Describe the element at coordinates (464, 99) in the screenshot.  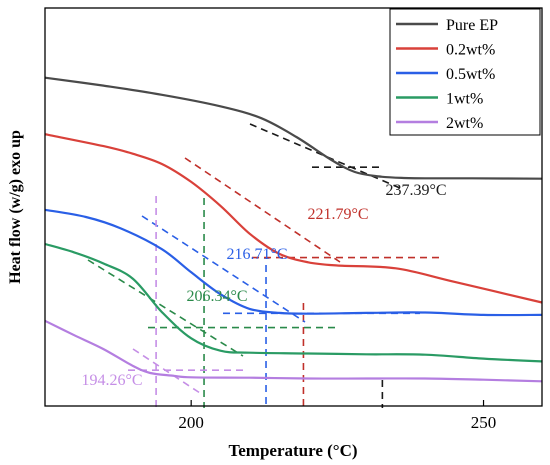
I see `legend-label-1wt: 1wt%` at that location.